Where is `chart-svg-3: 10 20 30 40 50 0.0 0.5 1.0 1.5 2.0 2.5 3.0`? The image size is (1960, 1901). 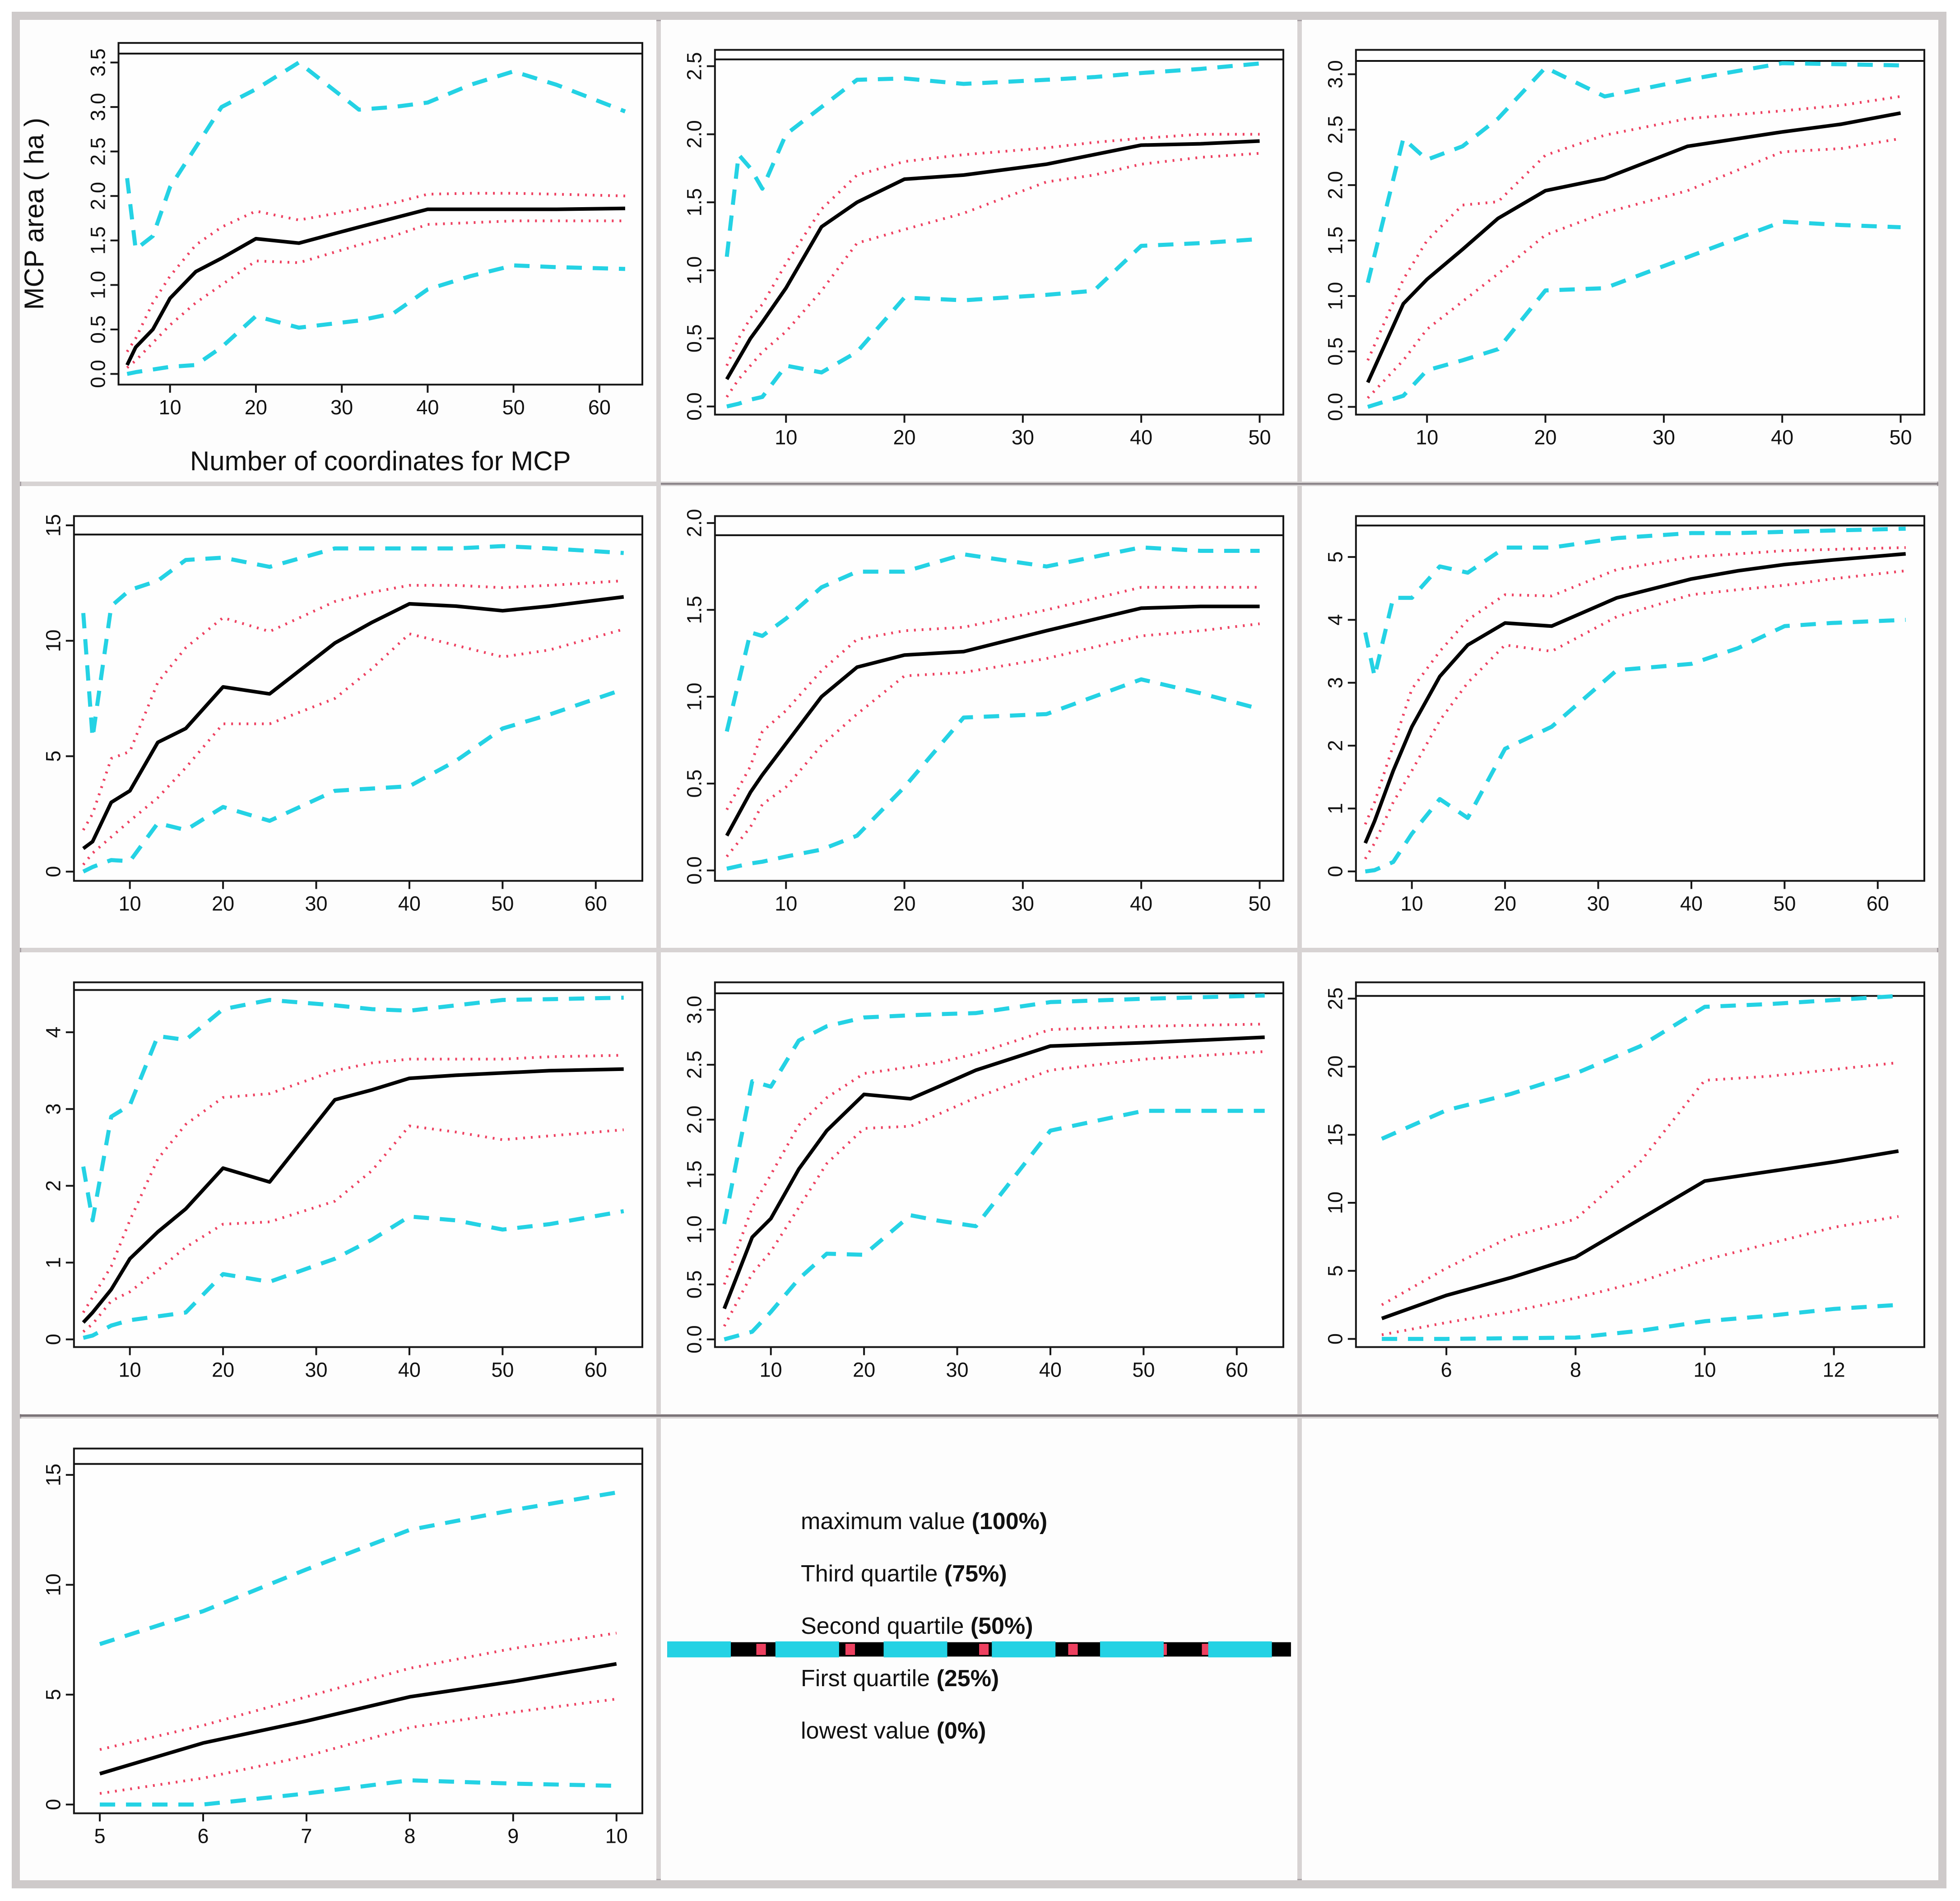 chart-svg-3: 10 20 30 40 50 0.0 0.5 1.0 1.5 2.0 2.5 3.0 is located at coordinates (1624, 249).